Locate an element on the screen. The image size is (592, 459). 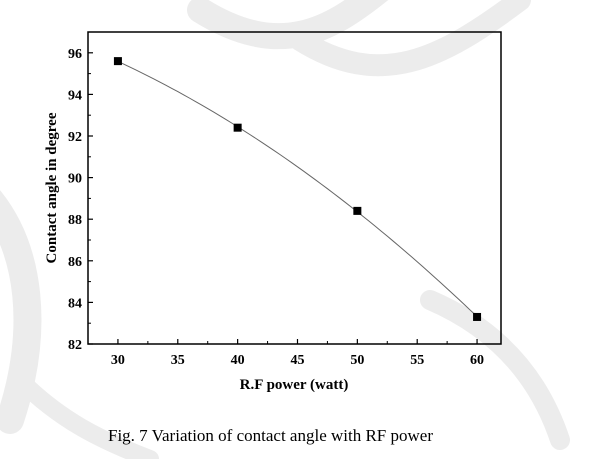
y-tick-label: 86 is located at coordinates (75, 262).